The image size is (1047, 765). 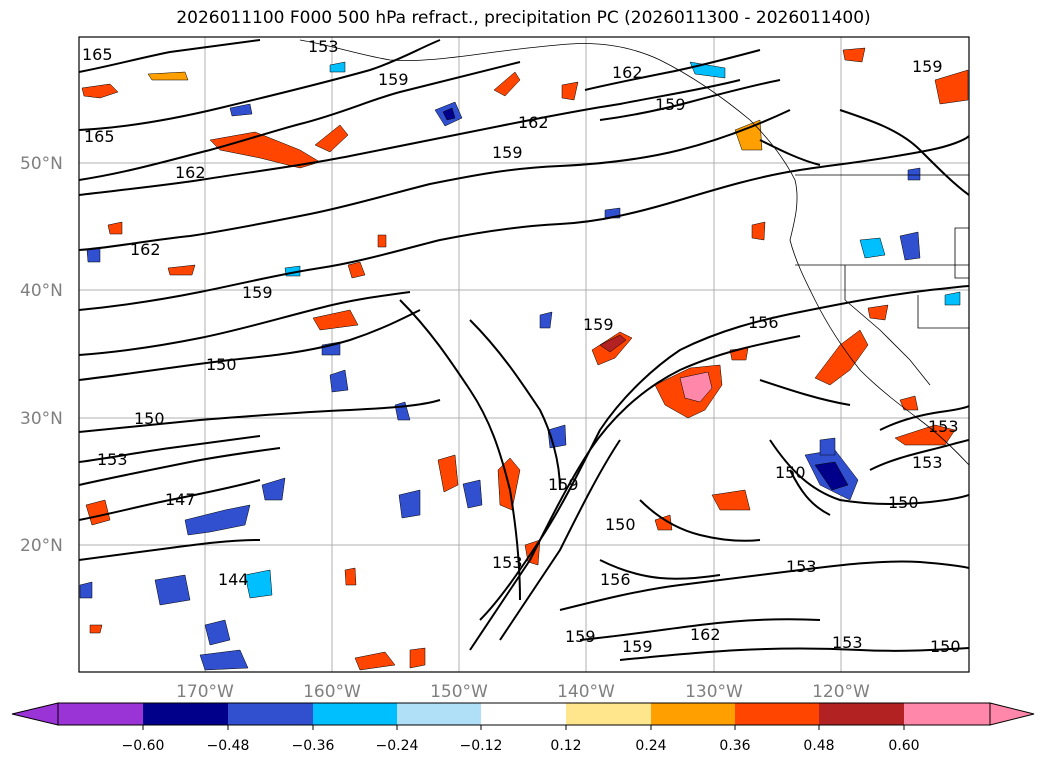 I want to click on lon-label: 130°W, so click(x=714, y=692).